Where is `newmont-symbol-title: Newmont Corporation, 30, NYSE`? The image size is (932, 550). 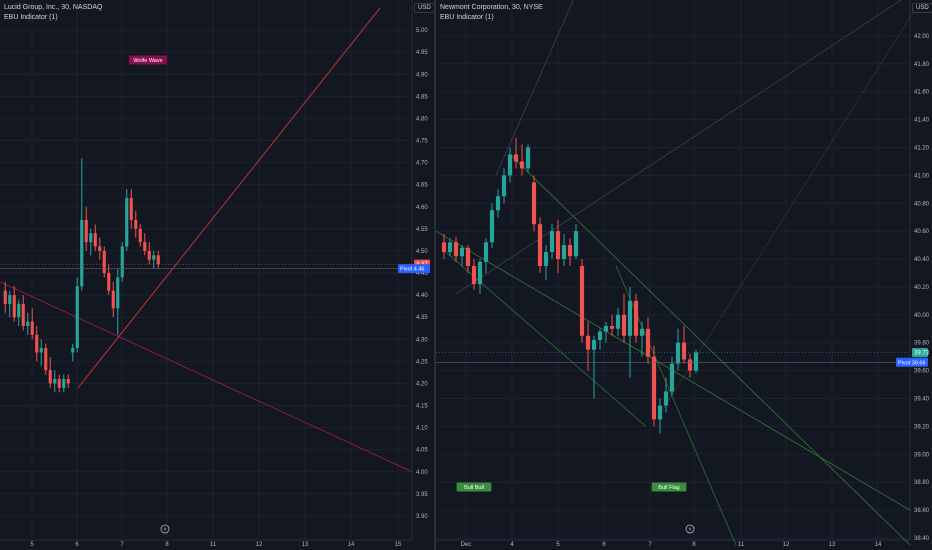
newmont-symbol-title: Newmont Corporation, 30, NYSE is located at coordinates (491, 7).